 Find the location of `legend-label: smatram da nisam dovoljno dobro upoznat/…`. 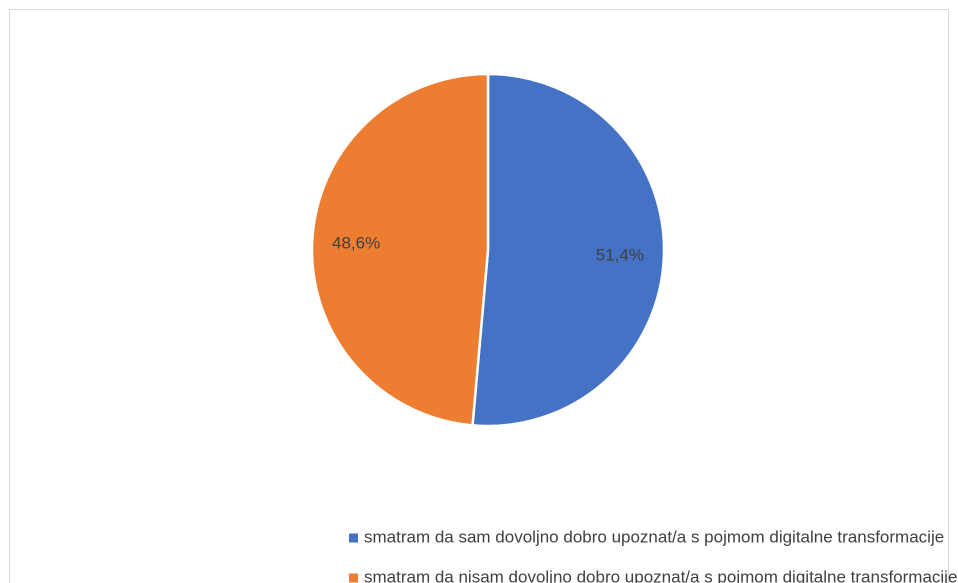

legend-label: smatram da nisam dovoljno dobro upoznat/… is located at coordinates (660, 575).